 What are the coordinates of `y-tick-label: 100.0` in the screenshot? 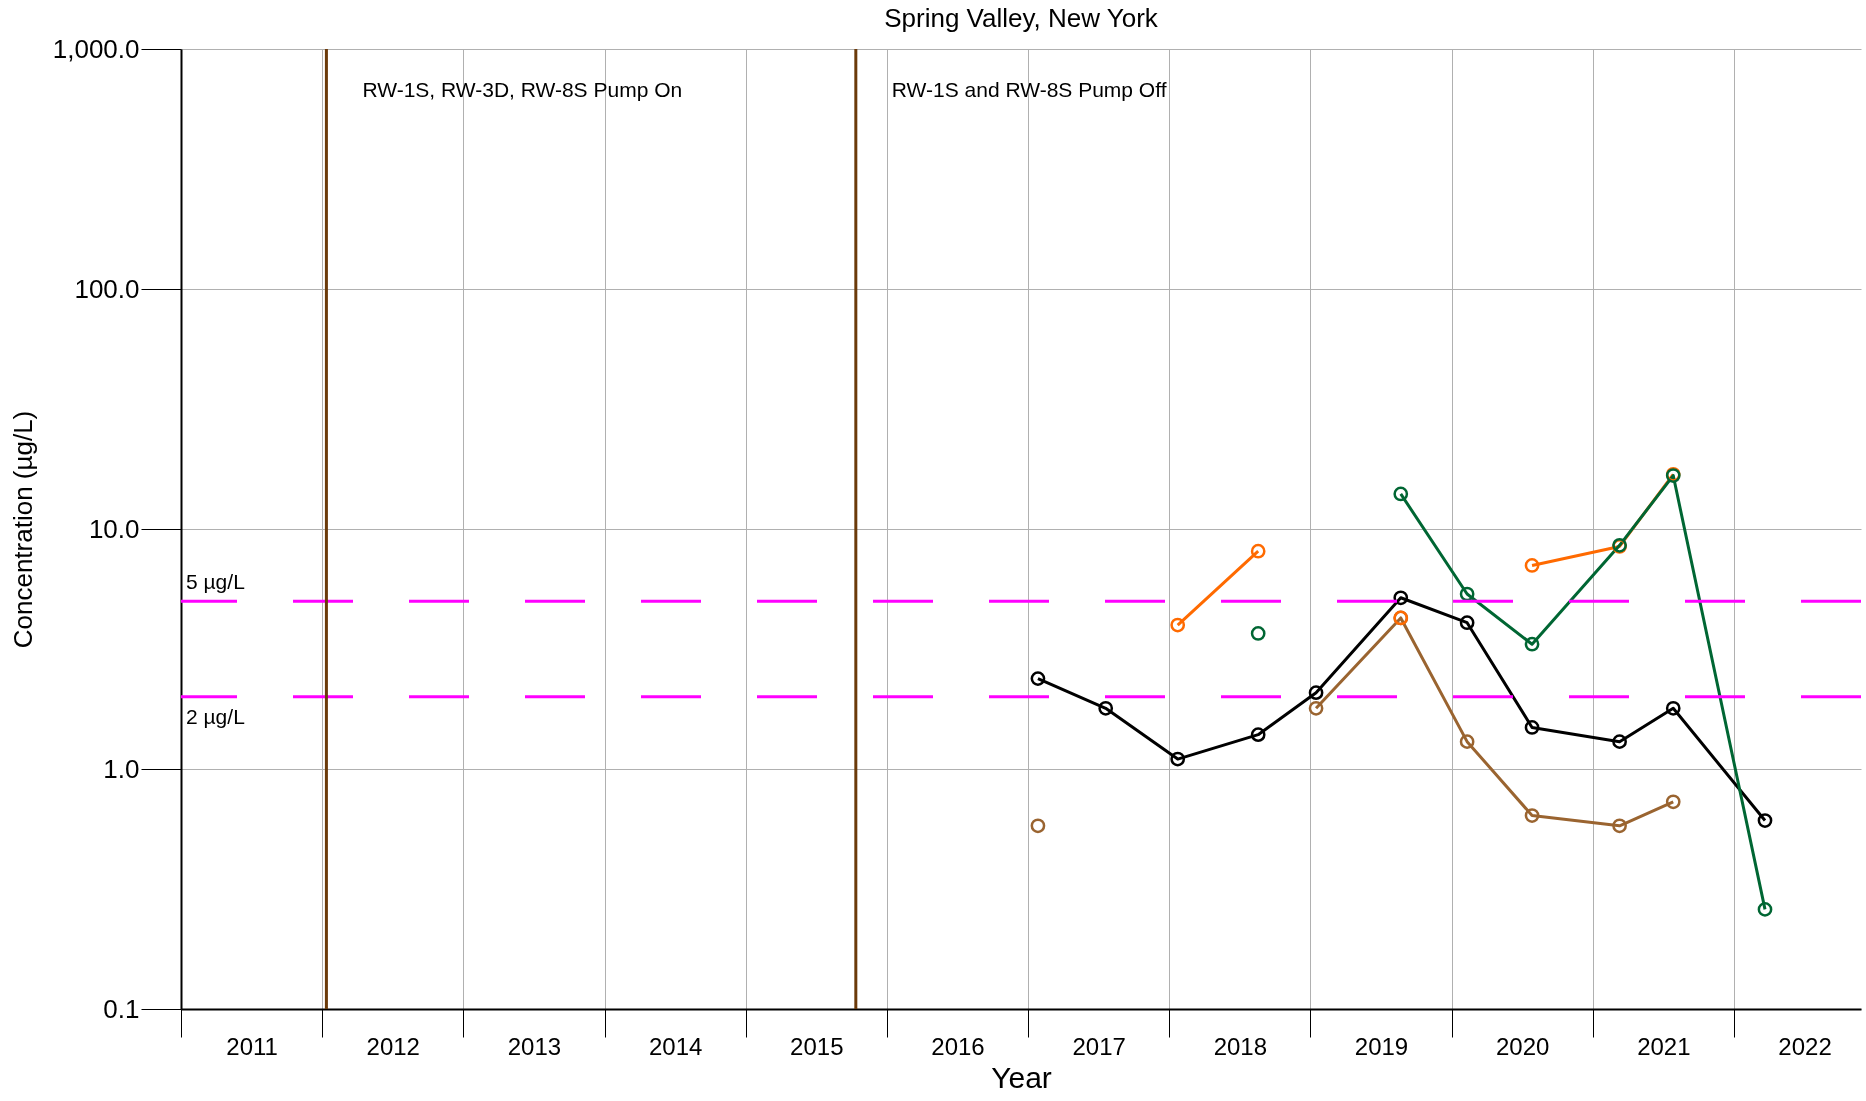 It's located at (107, 288).